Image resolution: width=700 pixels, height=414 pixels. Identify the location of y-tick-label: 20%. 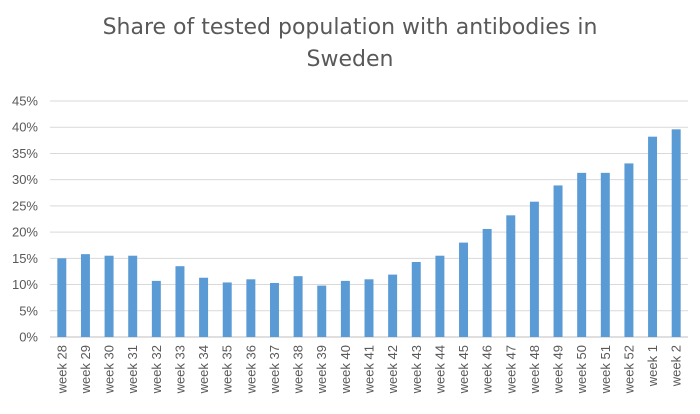
(25, 232).